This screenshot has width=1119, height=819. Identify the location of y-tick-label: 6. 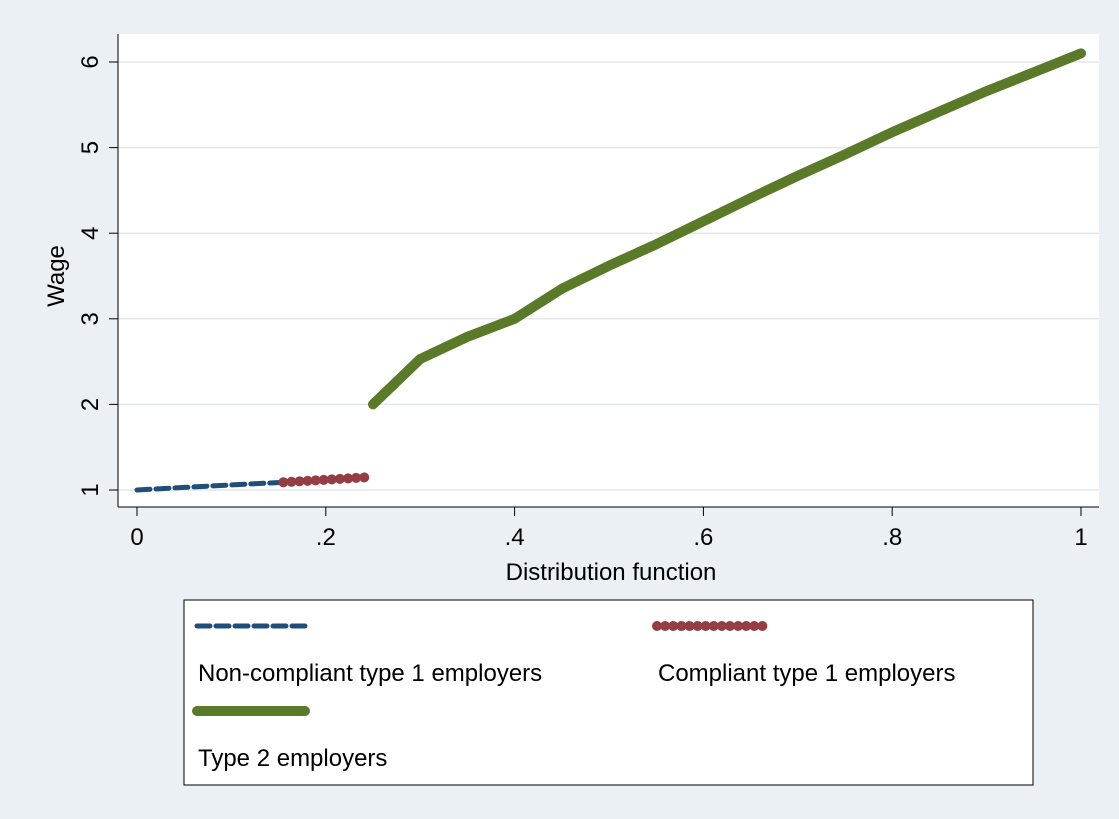
(90, 61).